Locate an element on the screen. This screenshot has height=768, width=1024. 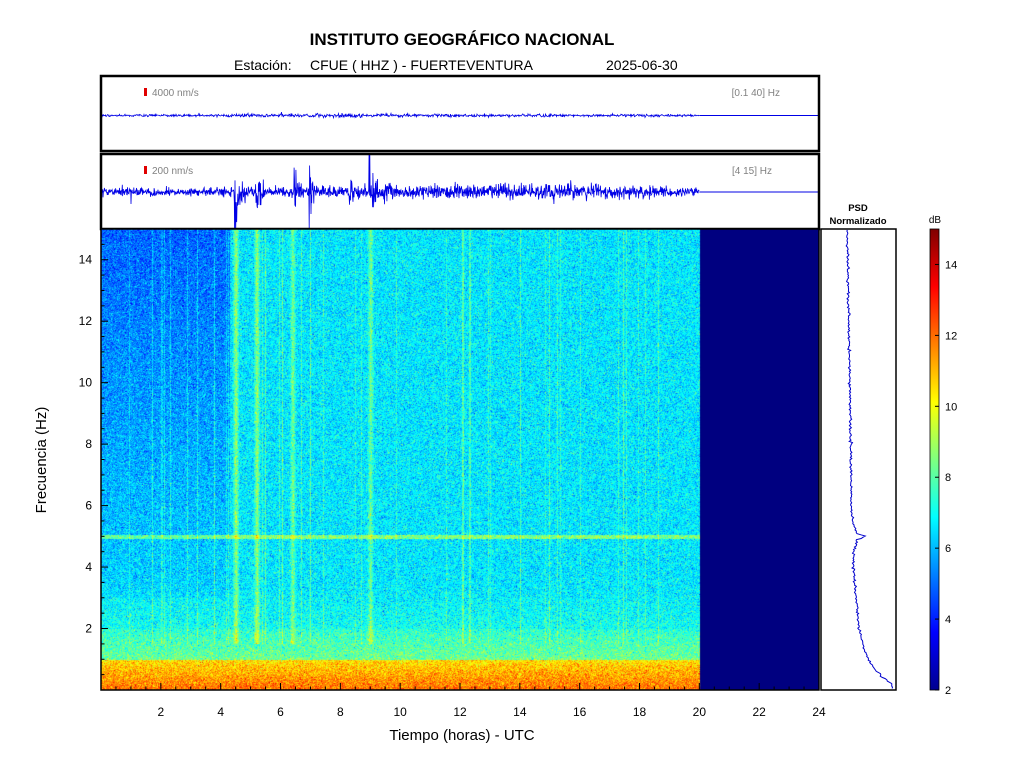
report-title: INSTITUTO GEOGRÁFICO NACIONAL is located at coordinates (462, 39).